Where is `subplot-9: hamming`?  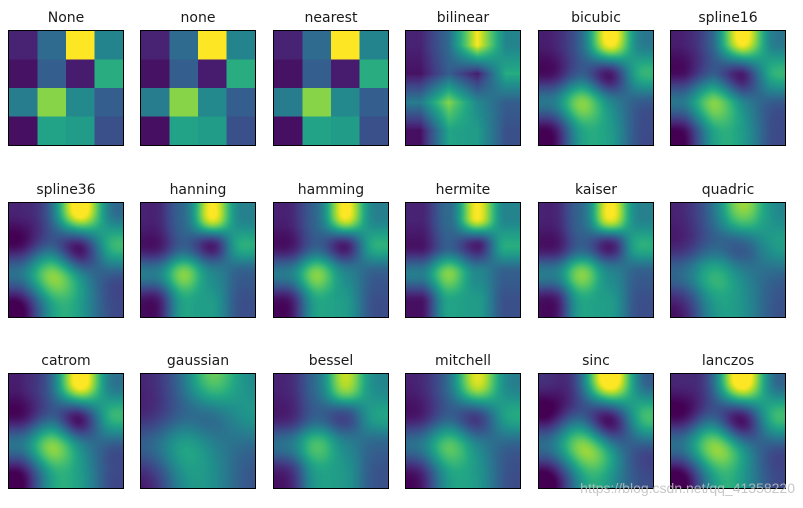
subplot-9: hamming is located at coordinates (331, 250).